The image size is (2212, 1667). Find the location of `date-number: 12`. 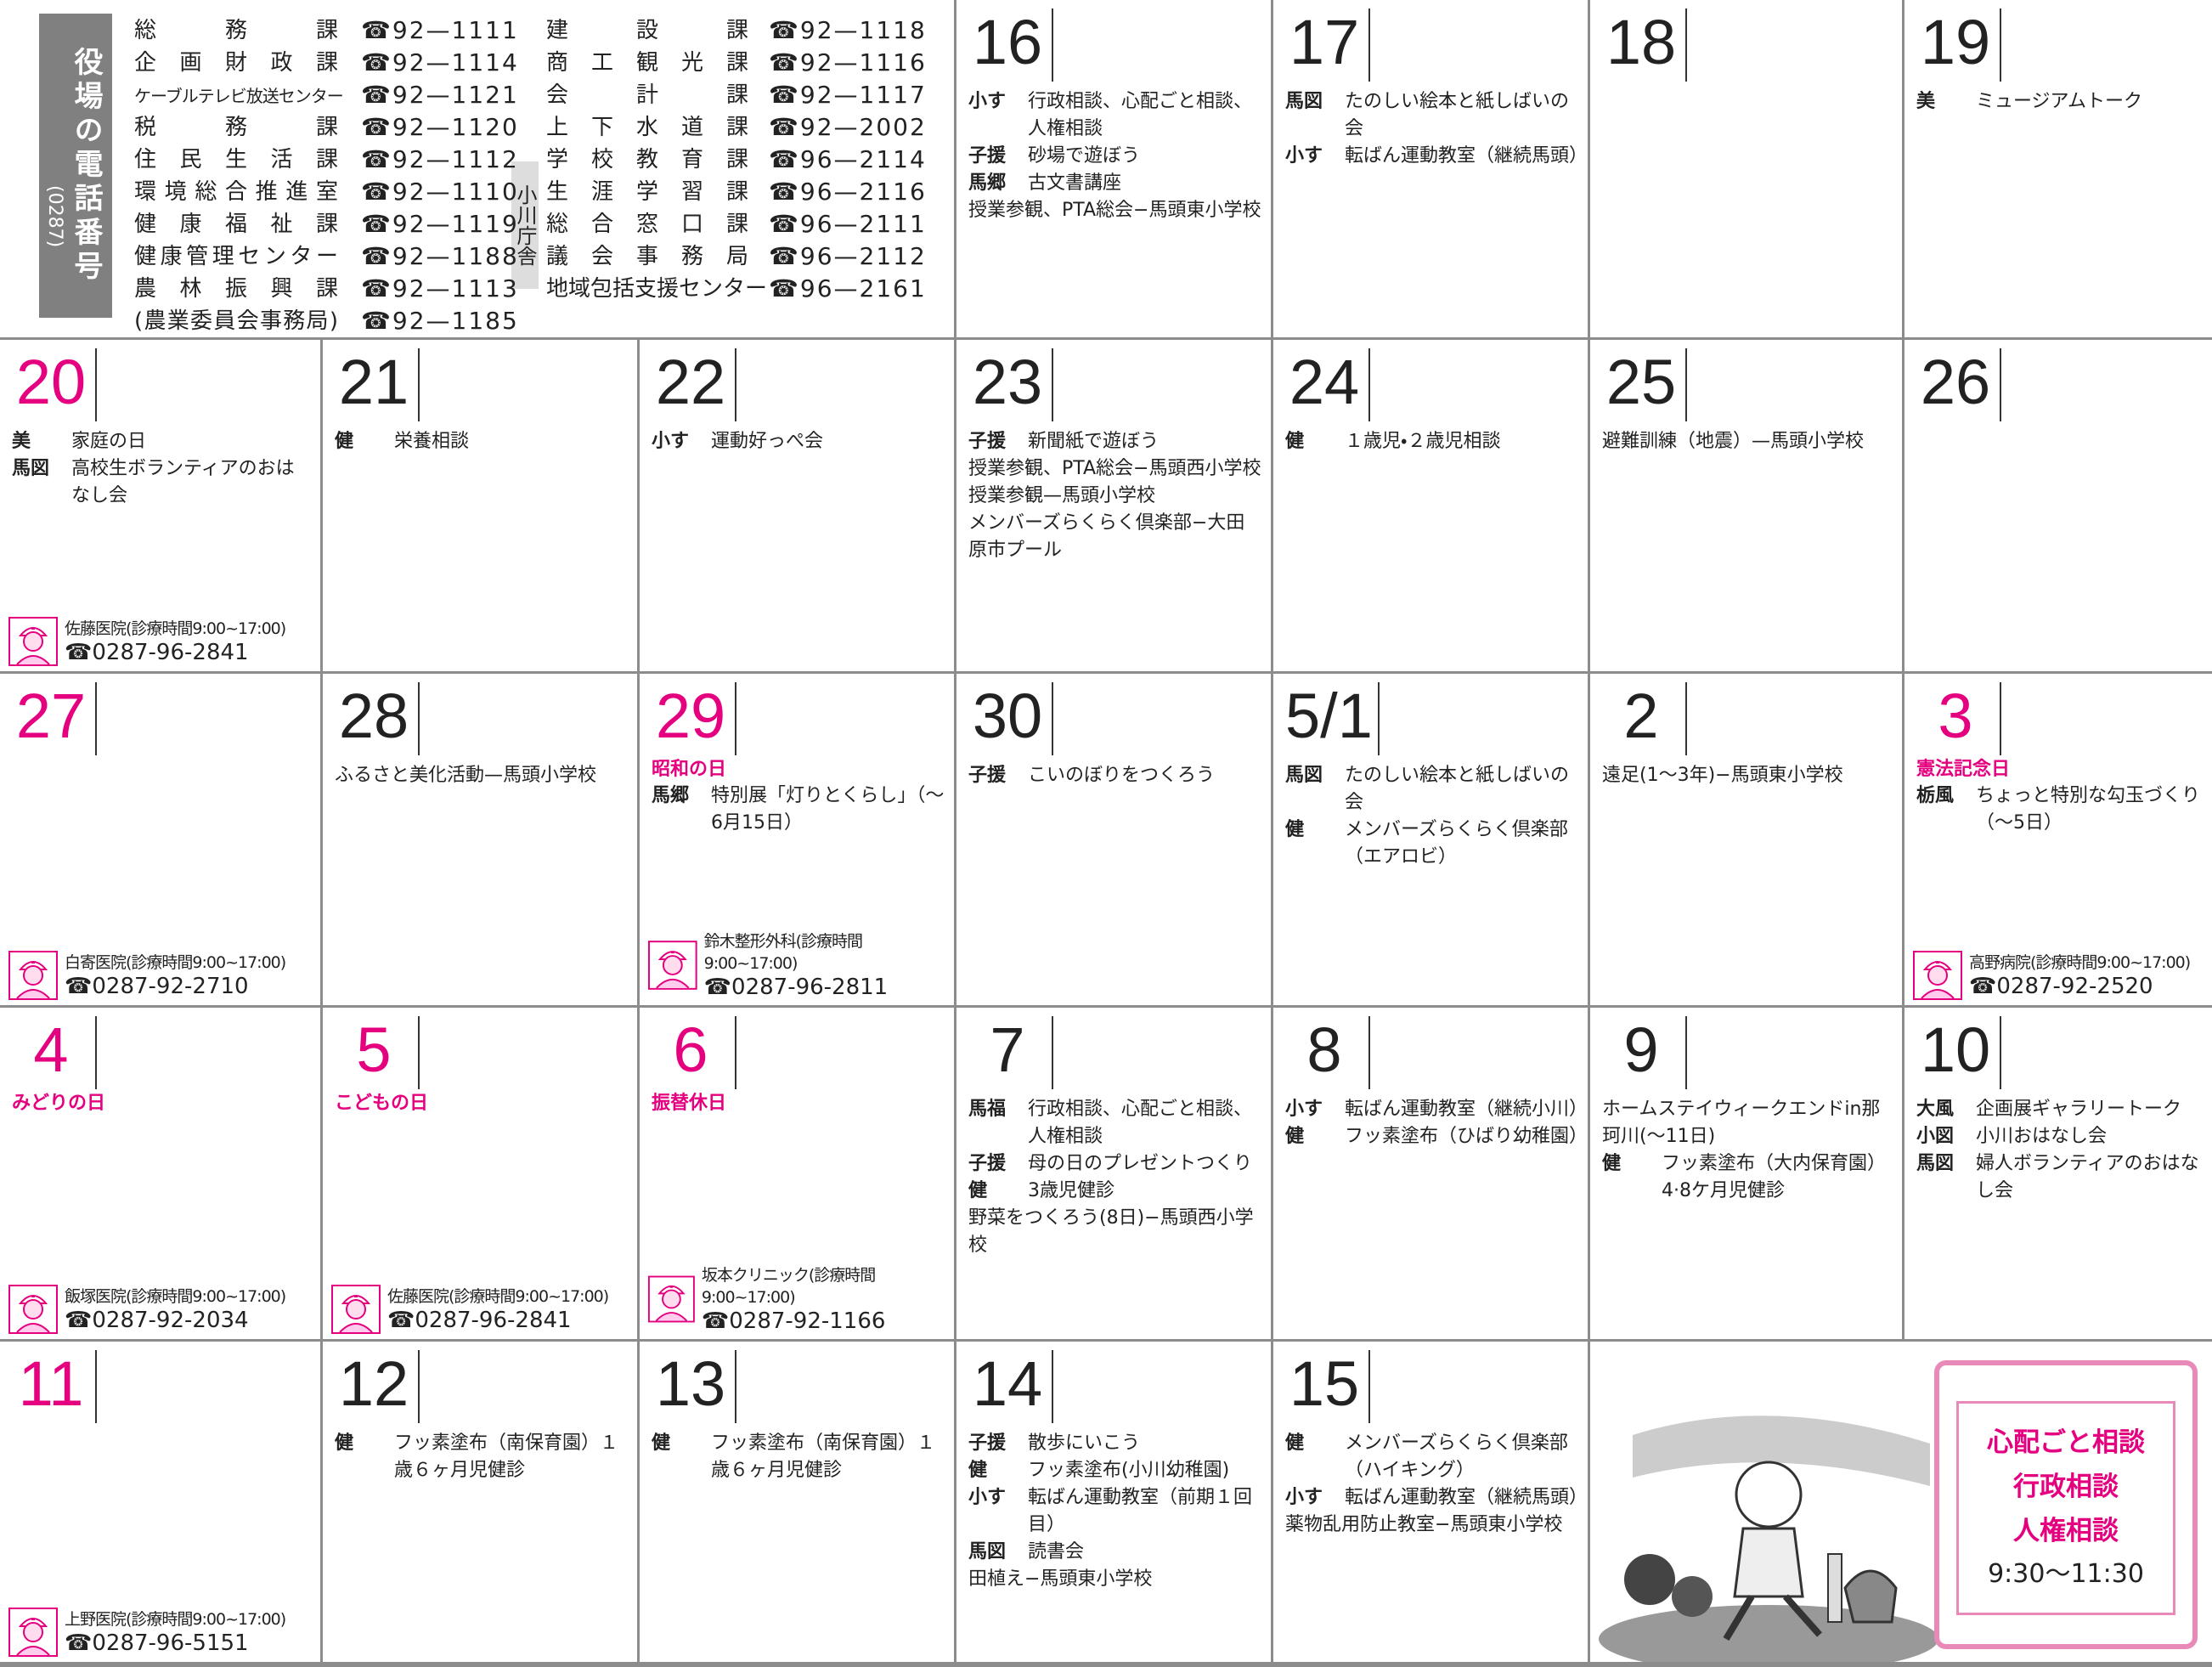

date-number: 12 is located at coordinates (377, 1386).